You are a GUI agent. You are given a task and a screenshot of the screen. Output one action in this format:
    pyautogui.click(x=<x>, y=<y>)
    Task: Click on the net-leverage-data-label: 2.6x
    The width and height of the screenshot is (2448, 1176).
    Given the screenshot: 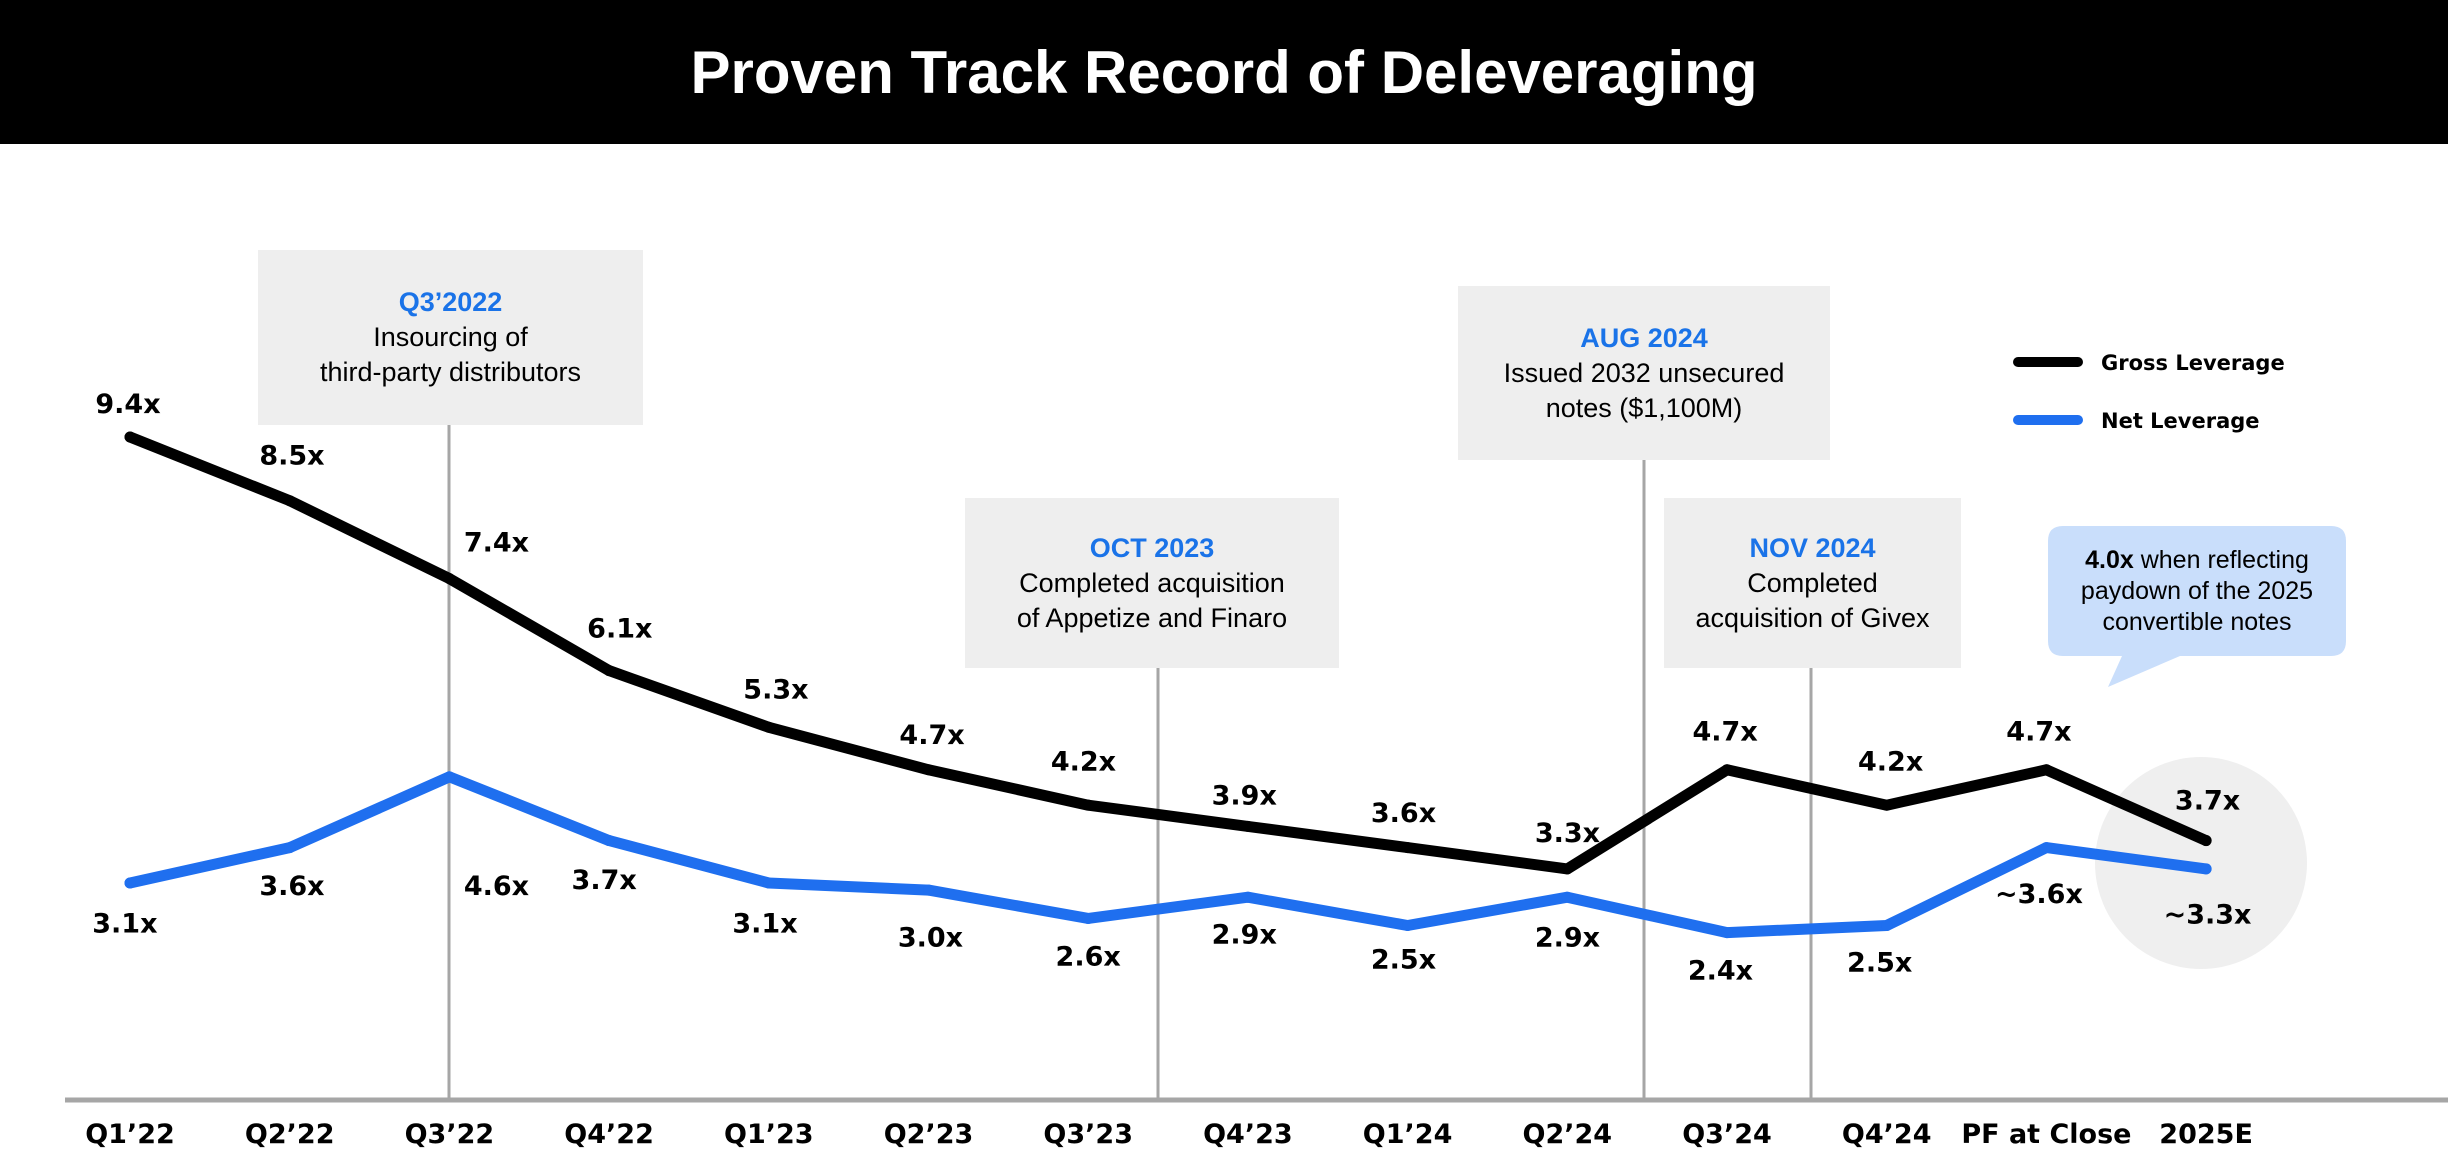 What is the action you would take?
    pyautogui.click(x=1088, y=956)
    